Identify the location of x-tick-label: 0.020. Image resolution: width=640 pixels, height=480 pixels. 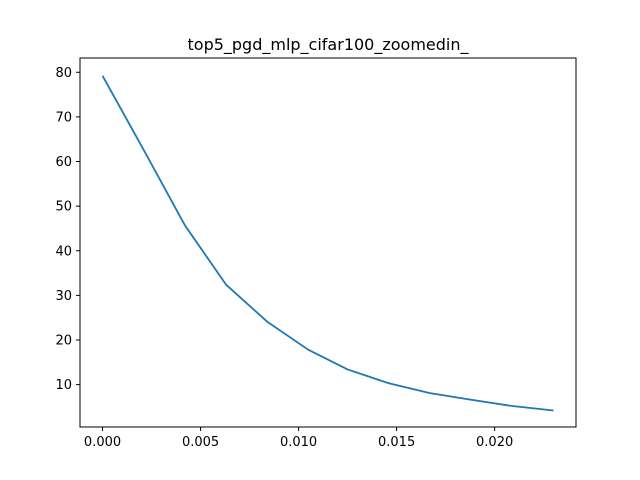
(494, 442).